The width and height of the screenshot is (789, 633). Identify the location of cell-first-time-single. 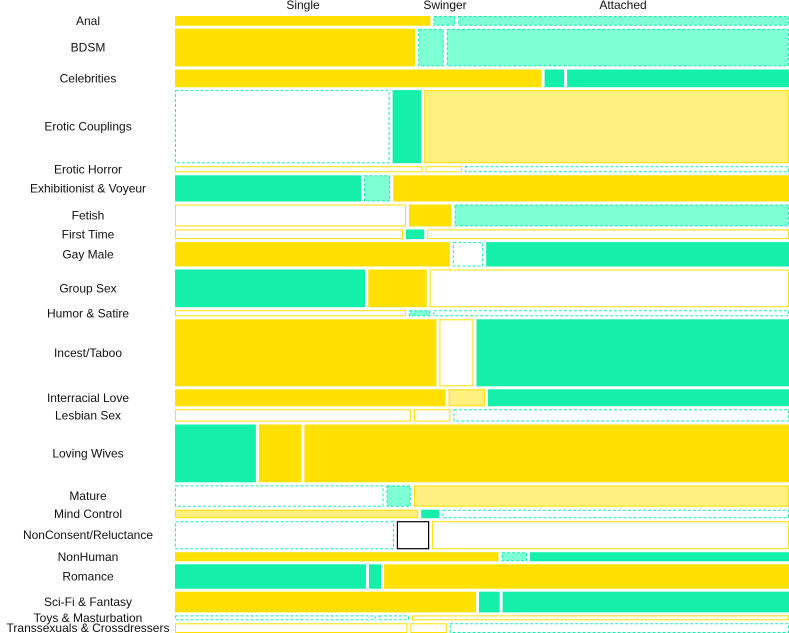
(289, 234).